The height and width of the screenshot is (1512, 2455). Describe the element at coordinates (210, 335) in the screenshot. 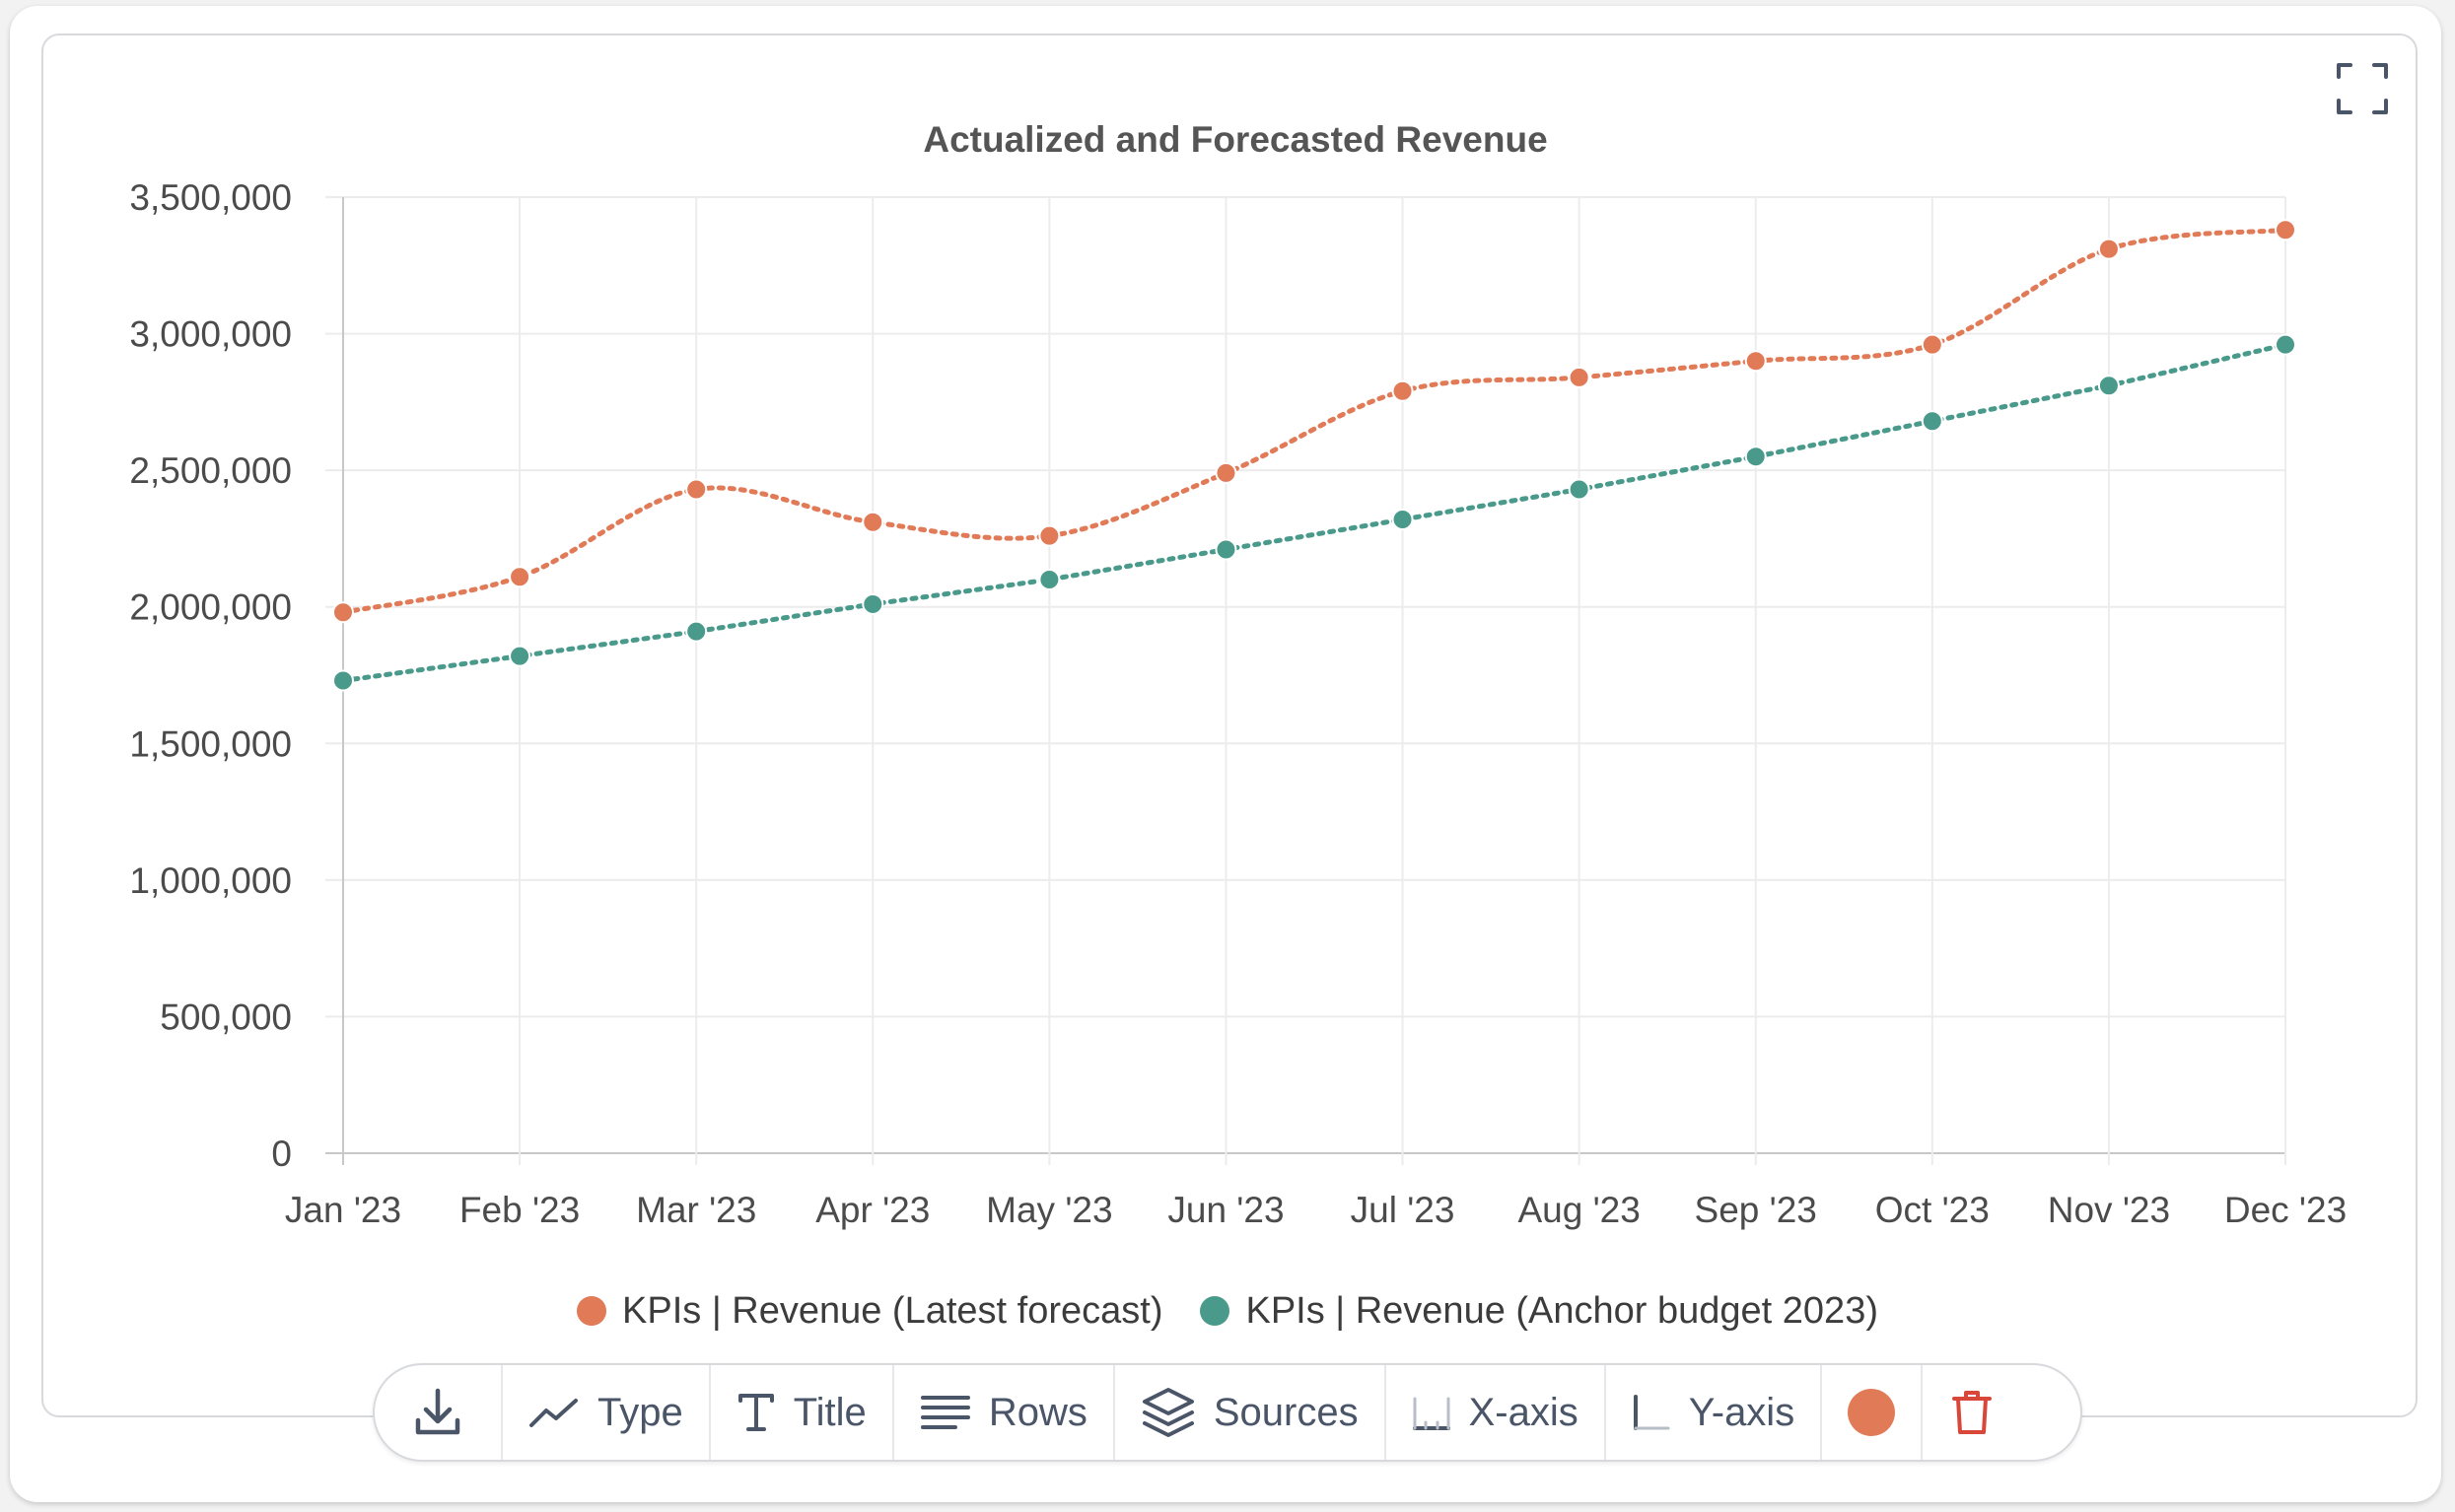

I see `y-tick-label: 3,000,000` at that location.